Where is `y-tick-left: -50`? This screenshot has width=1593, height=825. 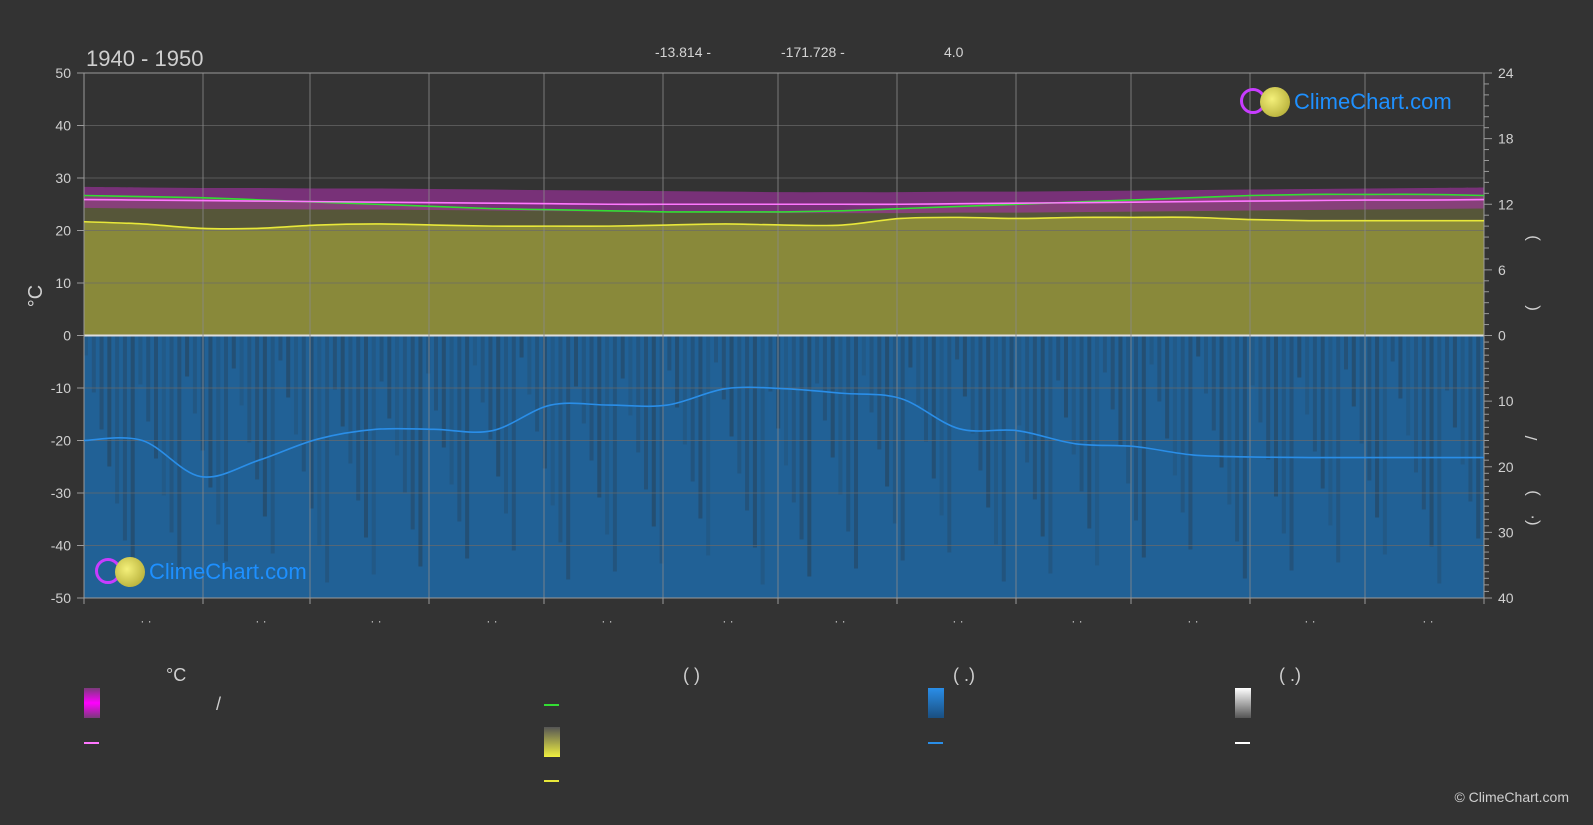 y-tick-left: -50 is located at coordinates (61, 598).